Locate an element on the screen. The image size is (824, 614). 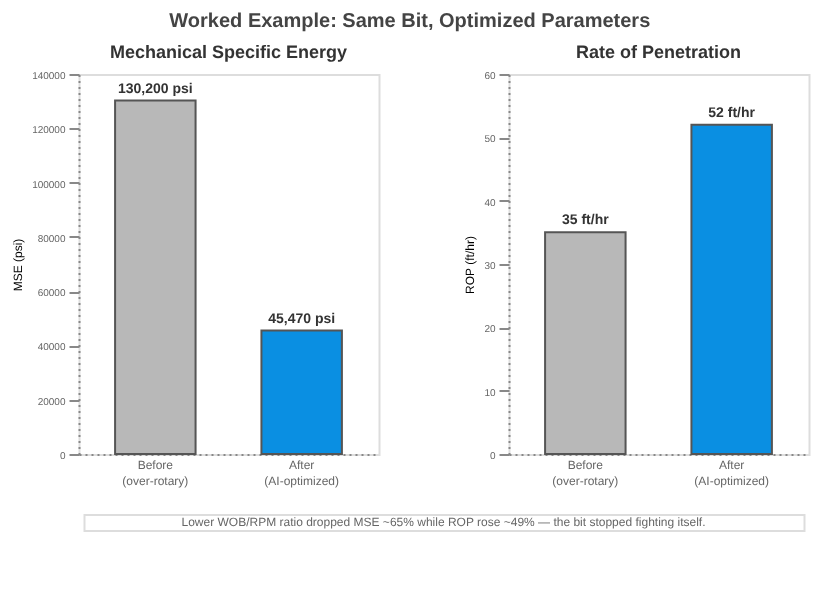
chart-title: Rate of Penetration is located at coordinates (658, 52).